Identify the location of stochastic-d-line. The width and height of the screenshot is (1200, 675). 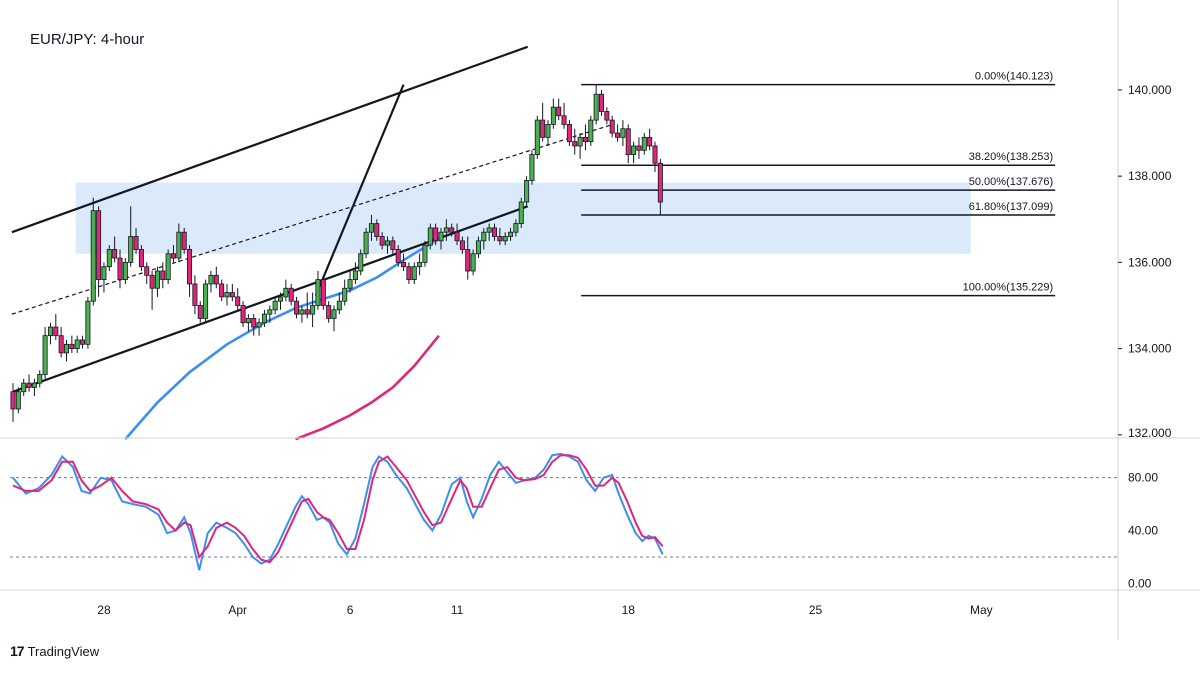
(338, 509).